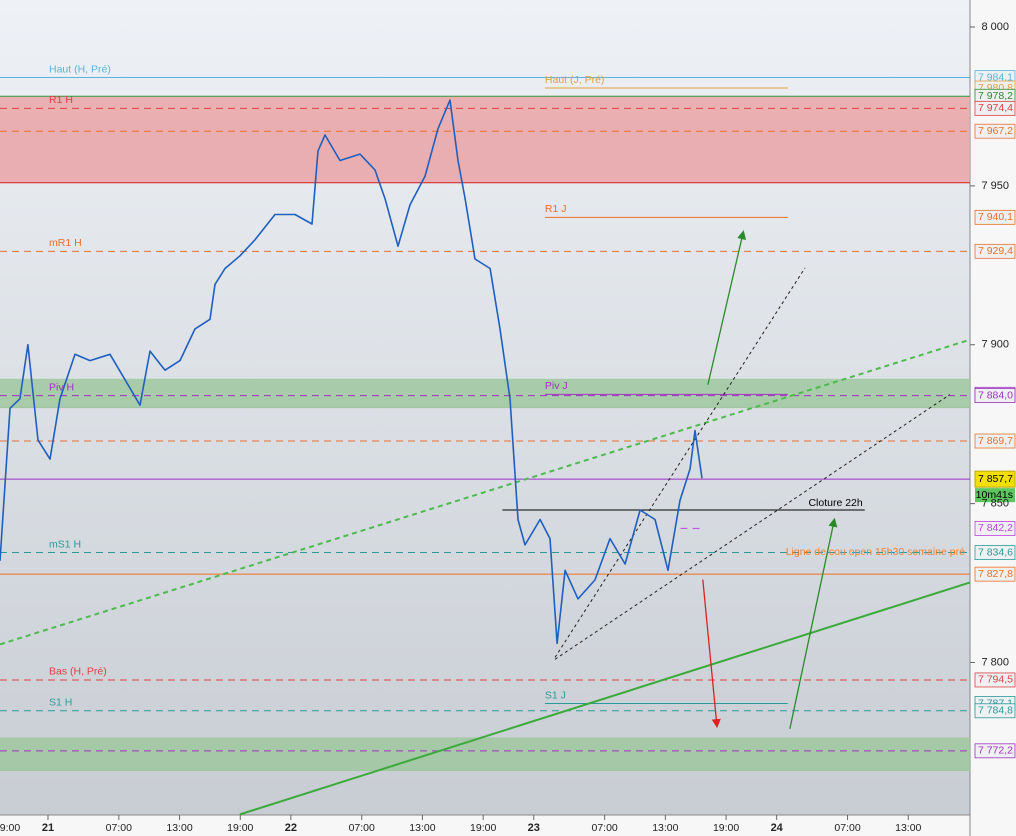 Image resolution: width=1016 pixels, height=836 pixels. What do you see at coordinates (995, 96) in the screenshot?
I see `level-label: 7 978,2` at bounding box center [995, 96].